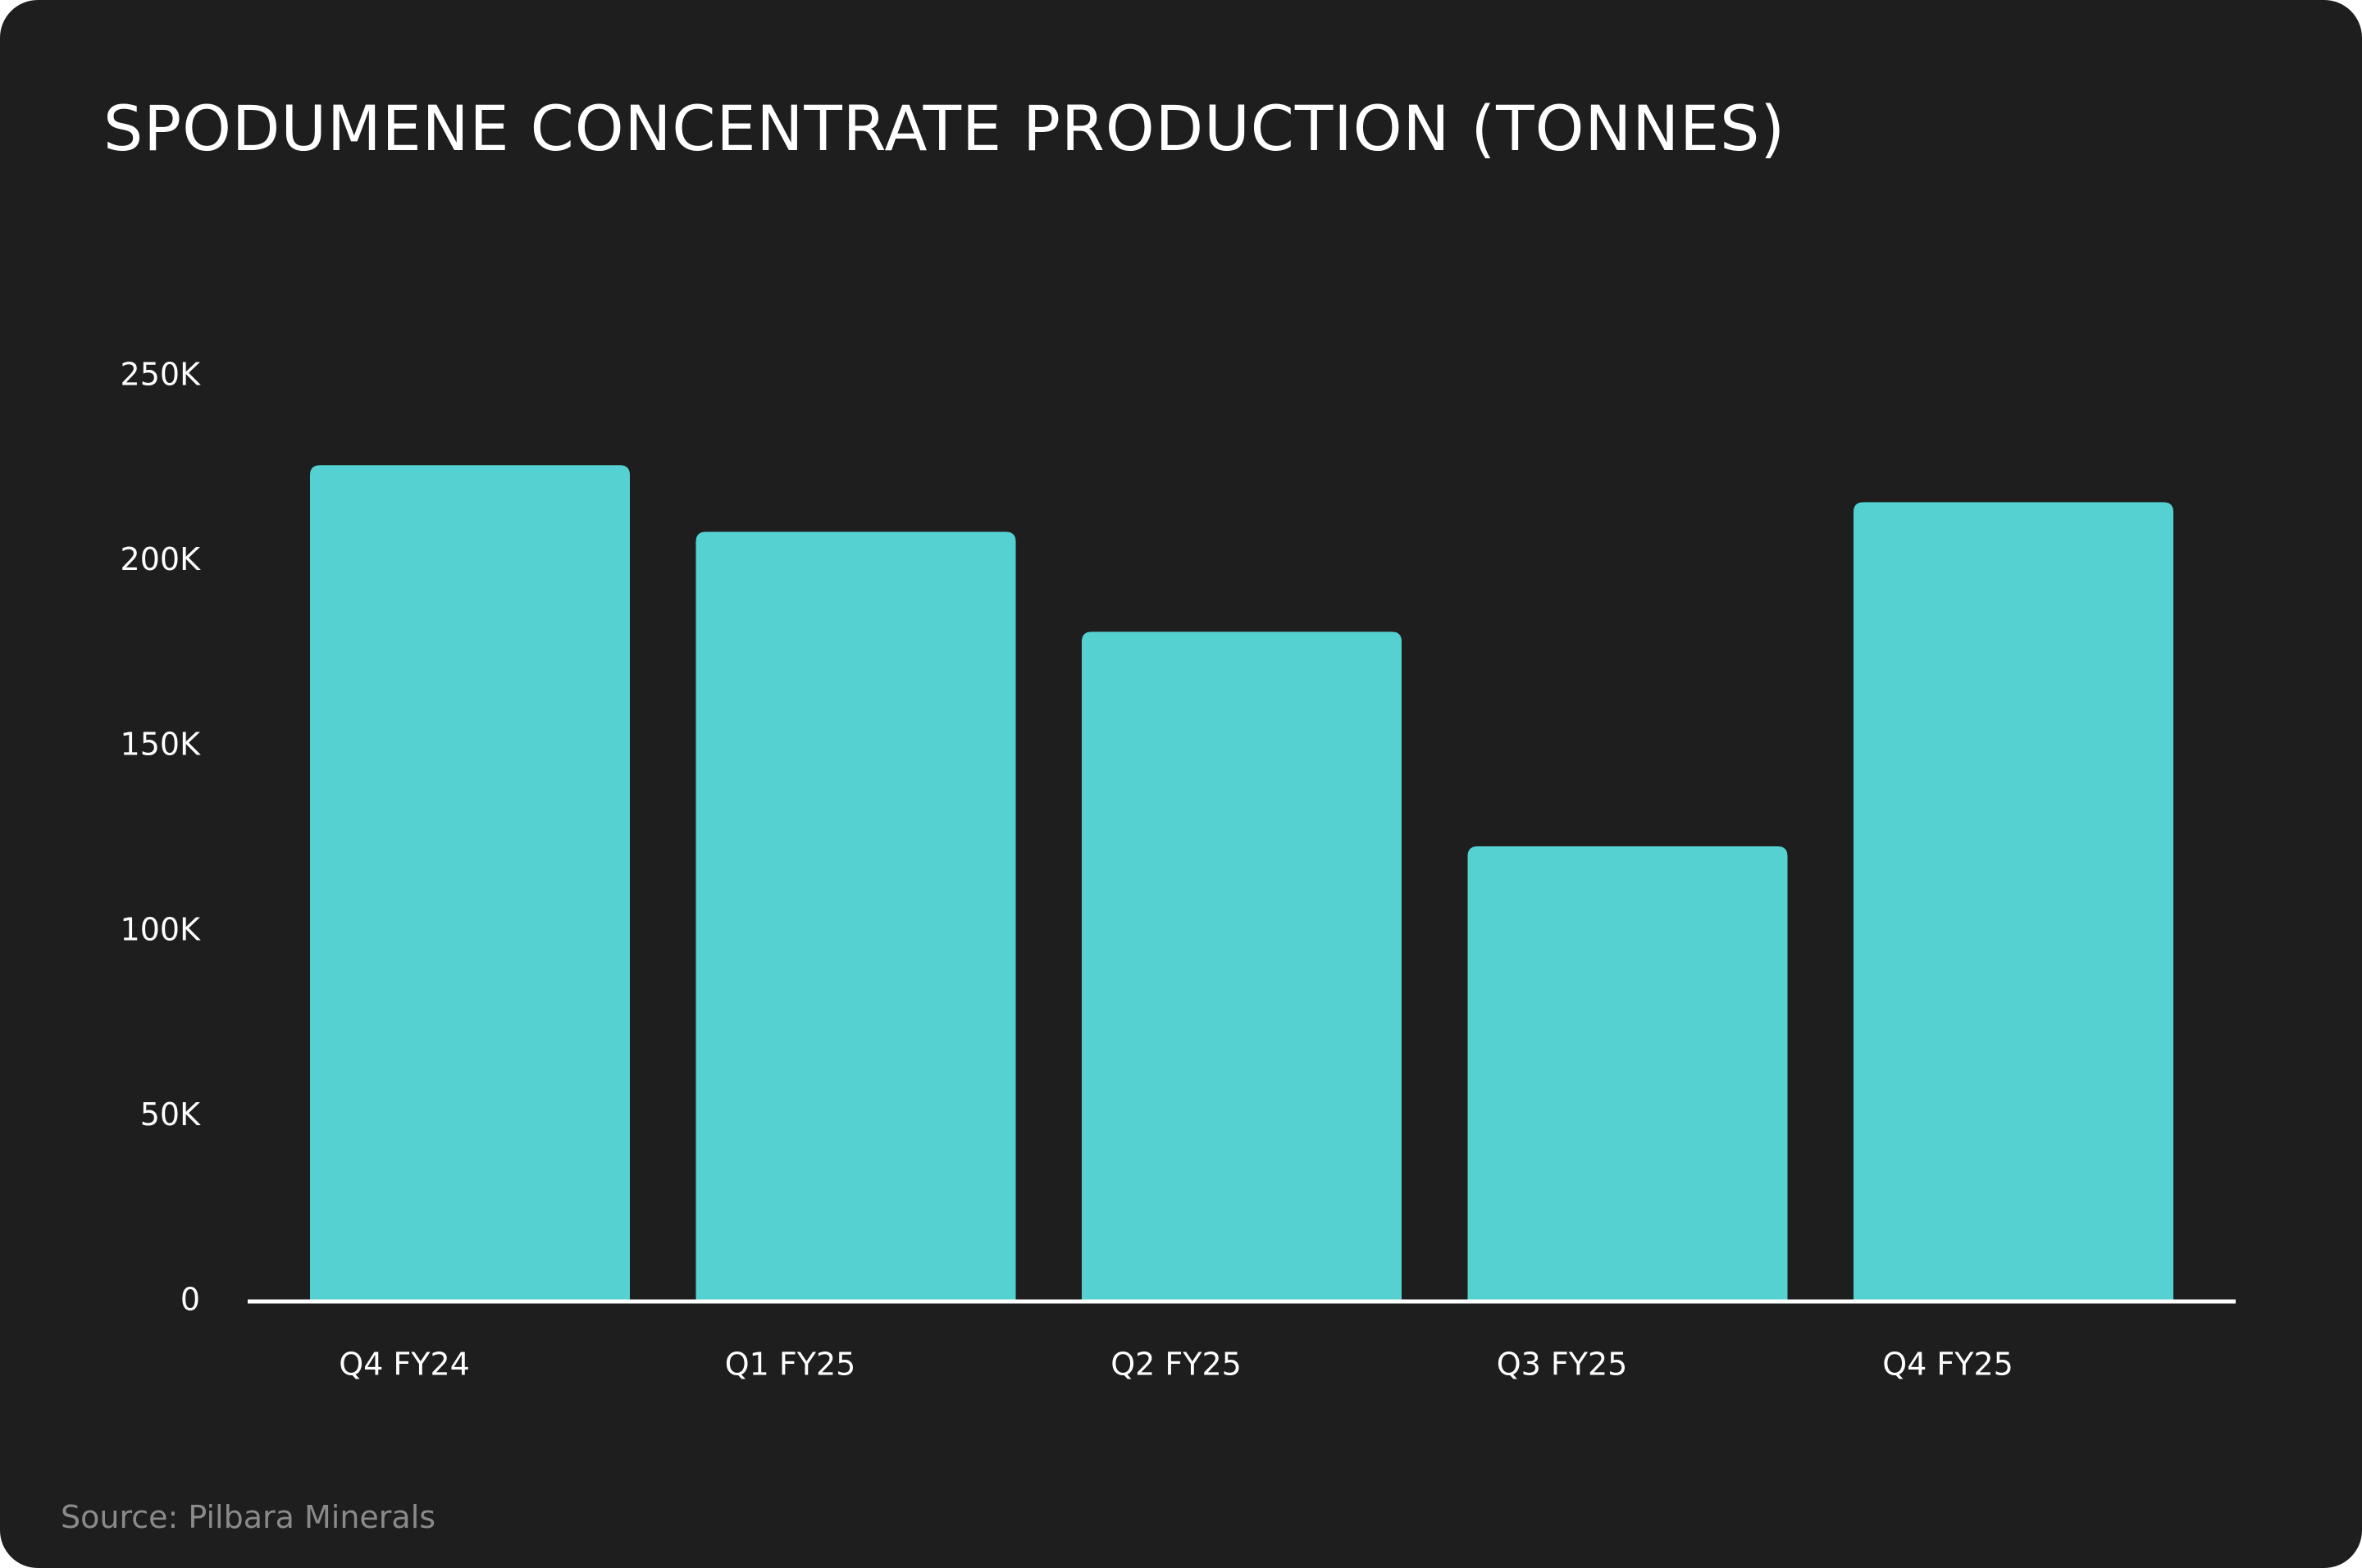  I want to click on bar-q2-fy25, so click(1242, 966).